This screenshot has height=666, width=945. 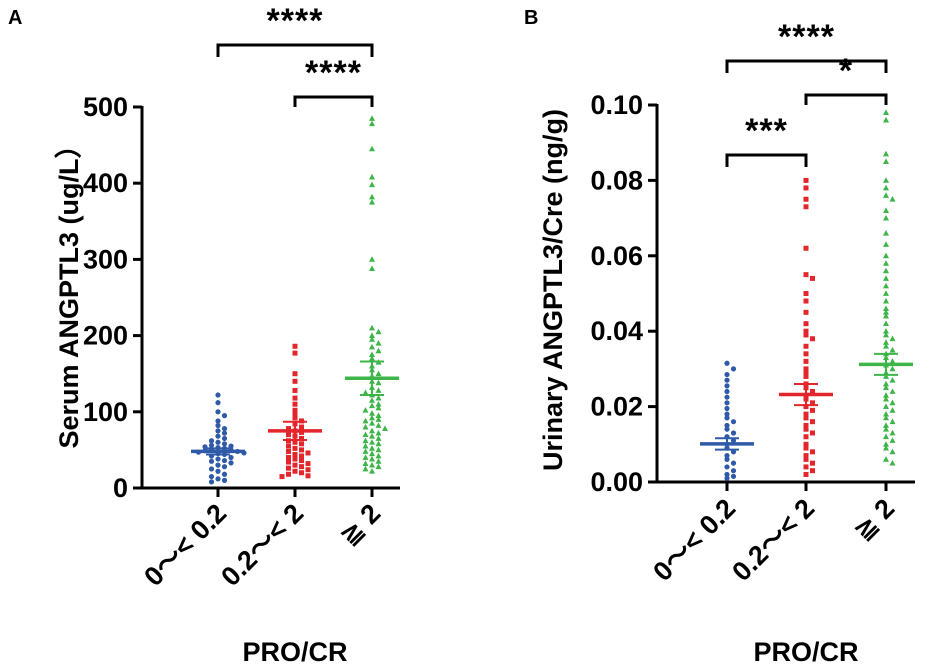 What do you see at coordinates (766, 131) in the screenshot?
I see `significance-label: ***` at bounding box center [766, 131].